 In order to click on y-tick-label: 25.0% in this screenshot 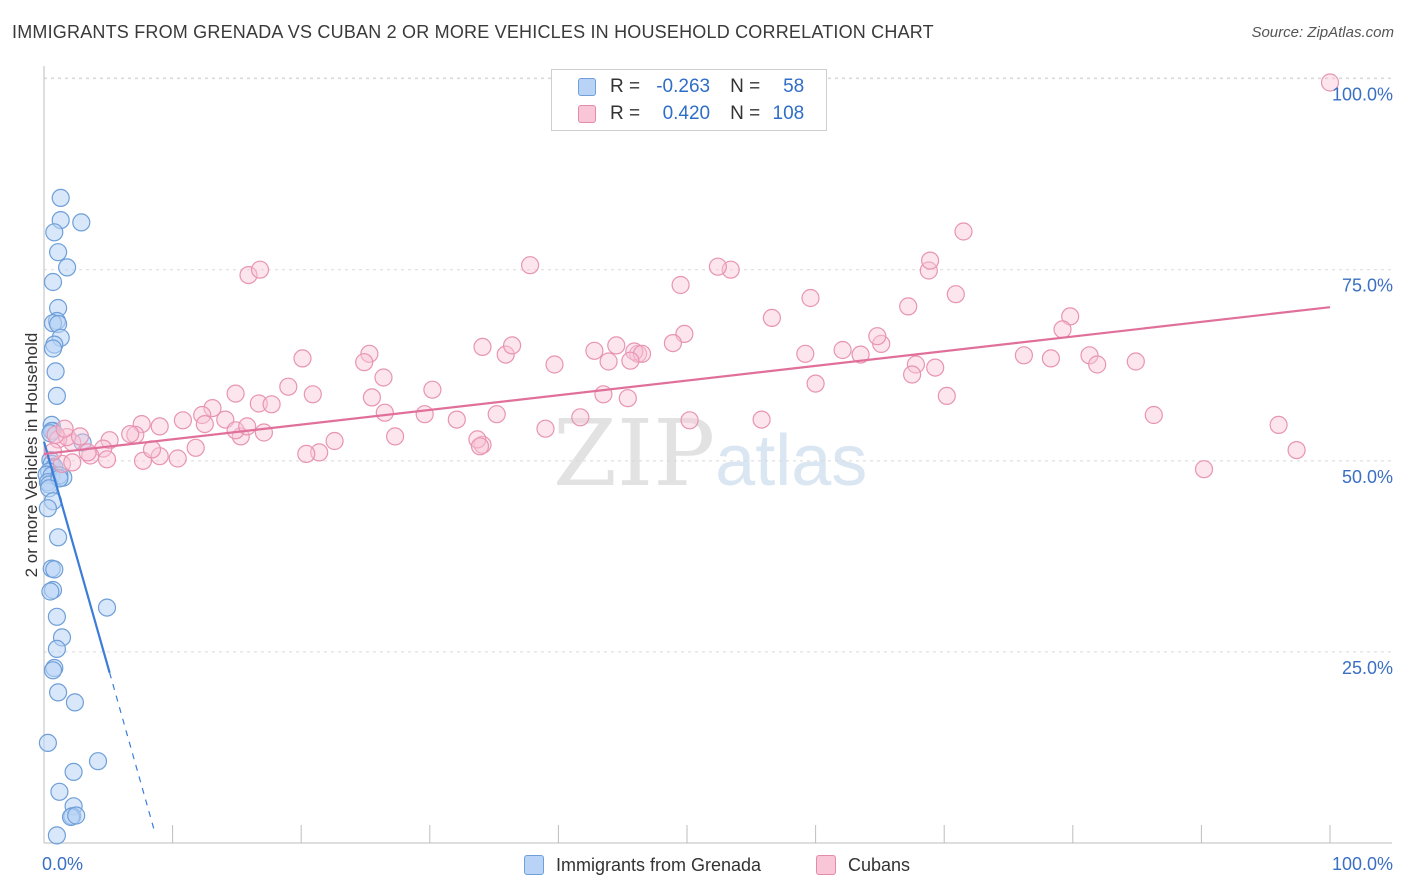, I will do `click(1367, 668)`.